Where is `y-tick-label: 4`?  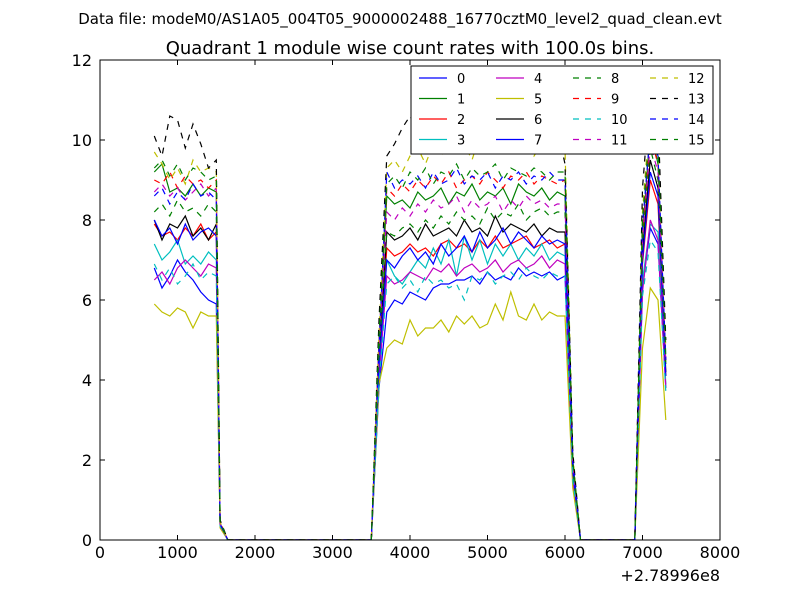
y-tick-label: 4 is located at coordinates (87, 380).